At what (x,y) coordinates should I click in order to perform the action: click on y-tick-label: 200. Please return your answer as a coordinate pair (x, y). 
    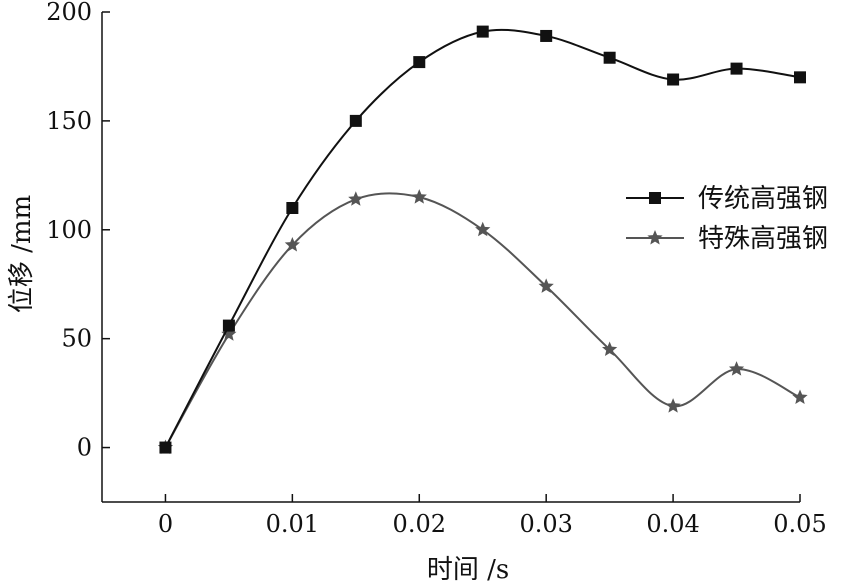
    Looking at the image, I should click on (69, 13).